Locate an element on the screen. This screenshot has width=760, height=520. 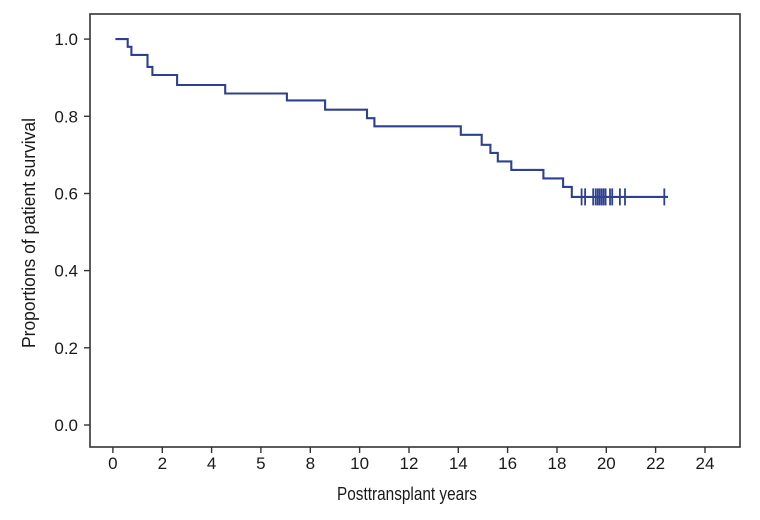
y-tick-label: 0.2 is located at coordinates (66, 348).